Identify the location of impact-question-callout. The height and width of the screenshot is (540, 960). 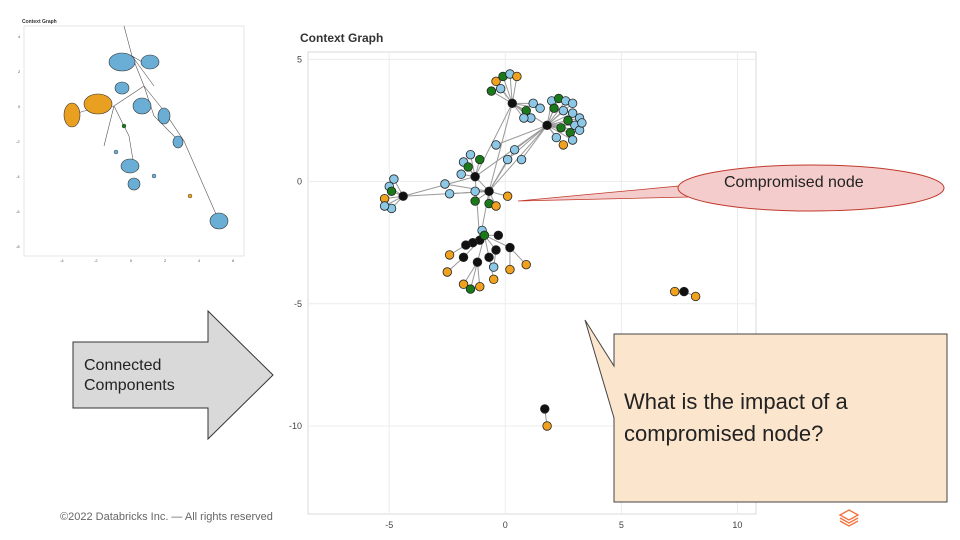
(766, 411).